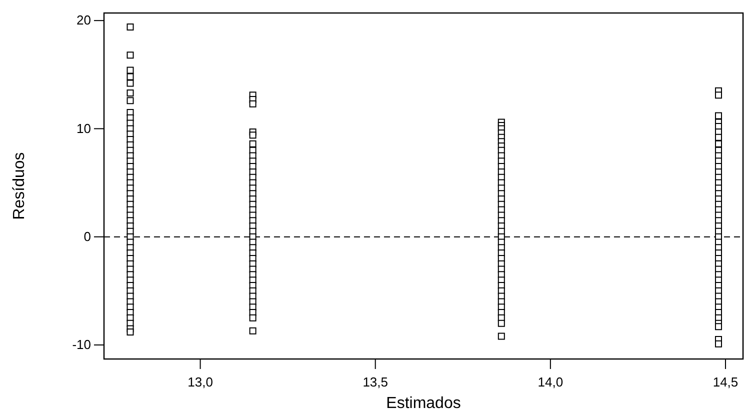 This screenshot has width=744, height=415. What do you see at coordinates (551, 382) in the screenshot?
I see `x-tick-label: 14,0` at bounding box center [551, 382].